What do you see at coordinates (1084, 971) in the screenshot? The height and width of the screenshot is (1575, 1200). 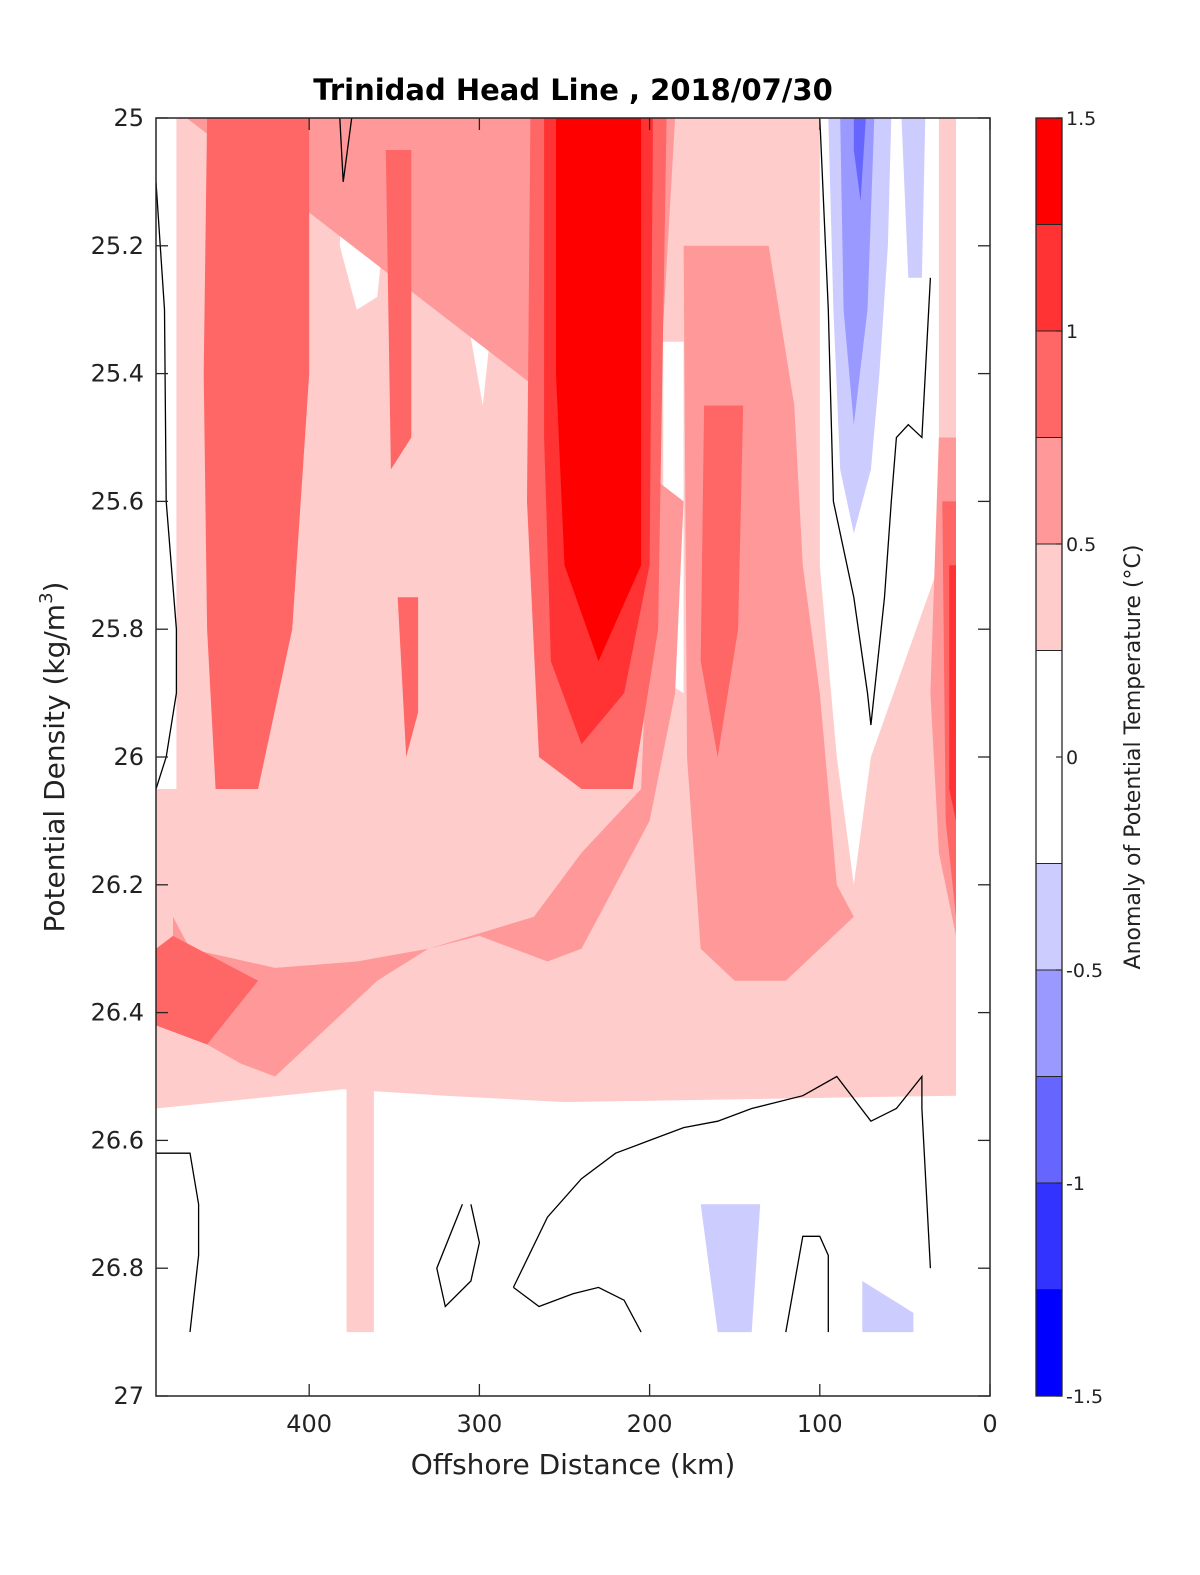 I see `colorbar-tick-label: -0.5` at bounding box center [1084, 971].